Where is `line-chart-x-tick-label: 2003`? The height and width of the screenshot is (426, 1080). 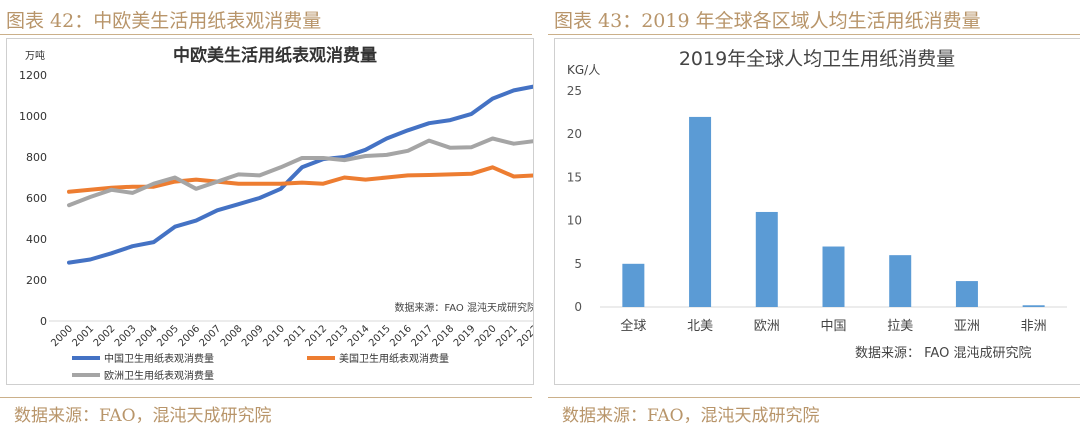 line-chart-x-tick-label: 2003 is located at coordinates (126, 336).